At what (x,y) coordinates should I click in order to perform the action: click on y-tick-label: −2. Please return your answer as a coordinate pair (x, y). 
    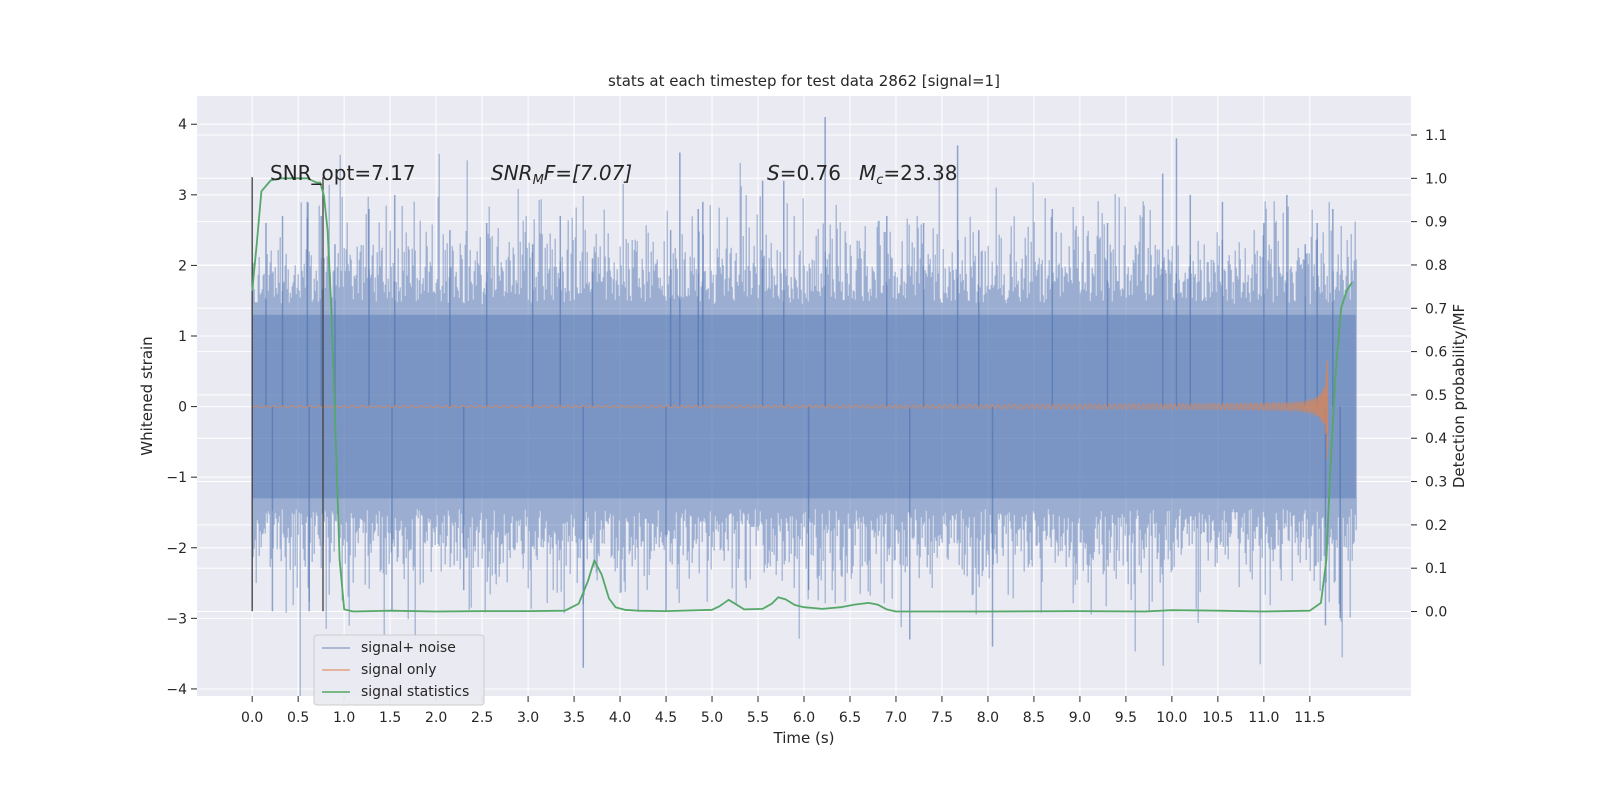
    Looking at the image, I should click on (176, 549).